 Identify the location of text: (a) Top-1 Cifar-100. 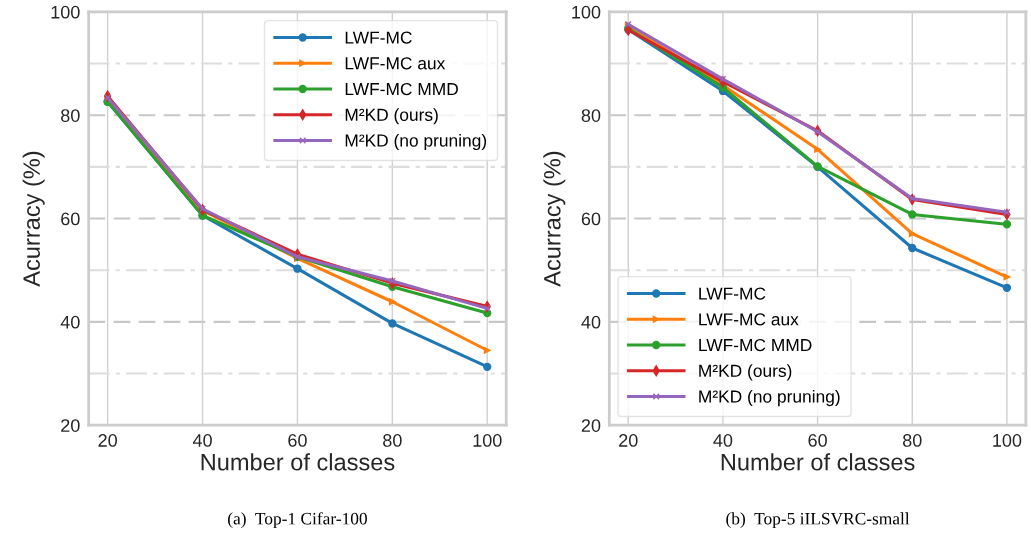
(297, 520).